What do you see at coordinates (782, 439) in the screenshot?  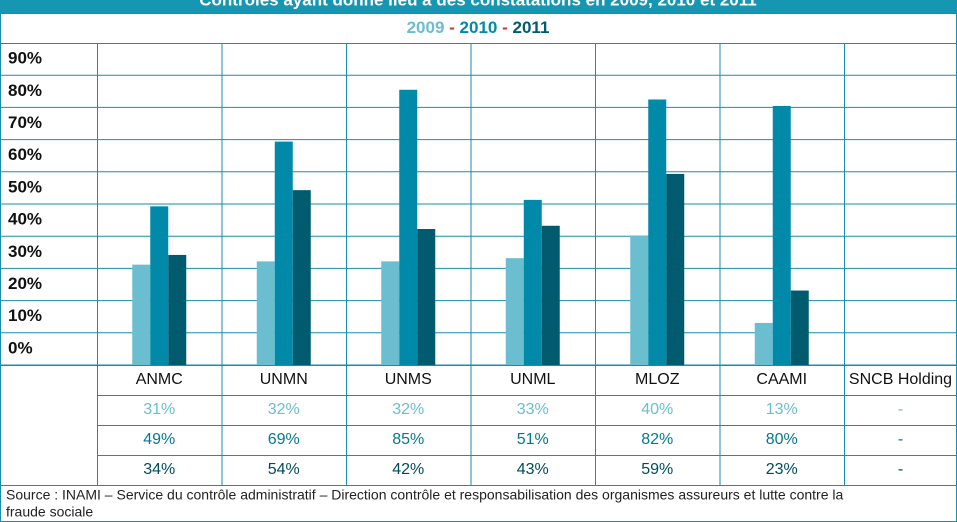 I see `value-label: 80%` at bounding box center [782, 439].